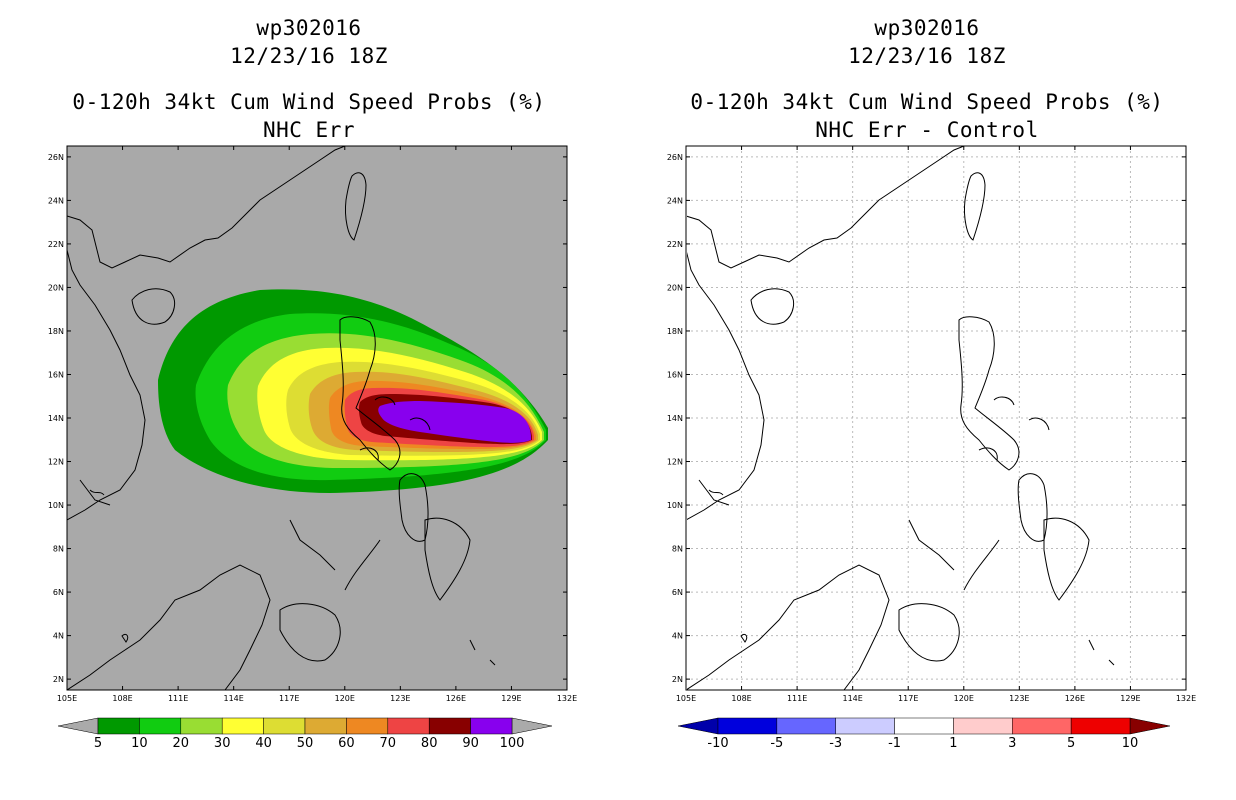 Image resolution: width=1236 pixels, height=800 pixels. Describe the element at coordinates (346, 743) in the screenshot. I see `colorbar-label: 60` at that location.